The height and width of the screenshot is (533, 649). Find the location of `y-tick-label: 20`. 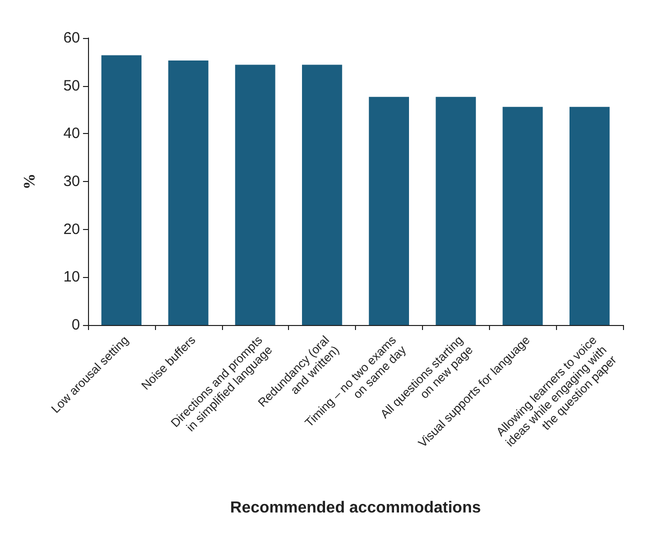

y-tick-label: 20 is located at coordinates (71, 229).